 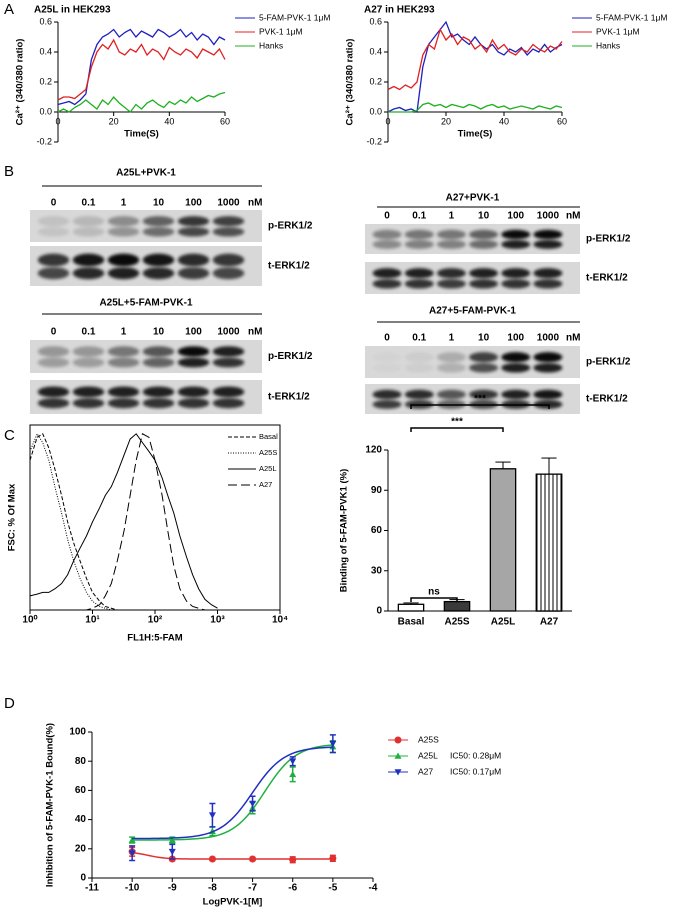 What do you see at coordinates (45, 21) in the screenshot?
I see `y-tick-label: 0.6` at bounding box center [45, 21].